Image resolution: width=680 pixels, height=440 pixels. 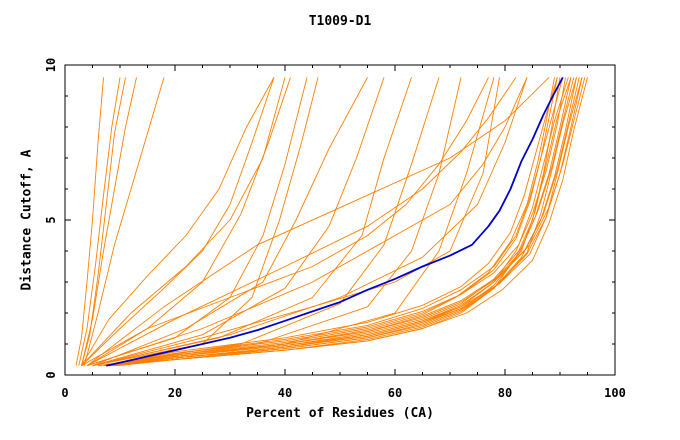 I want to click on y-tick-label: 5, so click(x=51, y=219).